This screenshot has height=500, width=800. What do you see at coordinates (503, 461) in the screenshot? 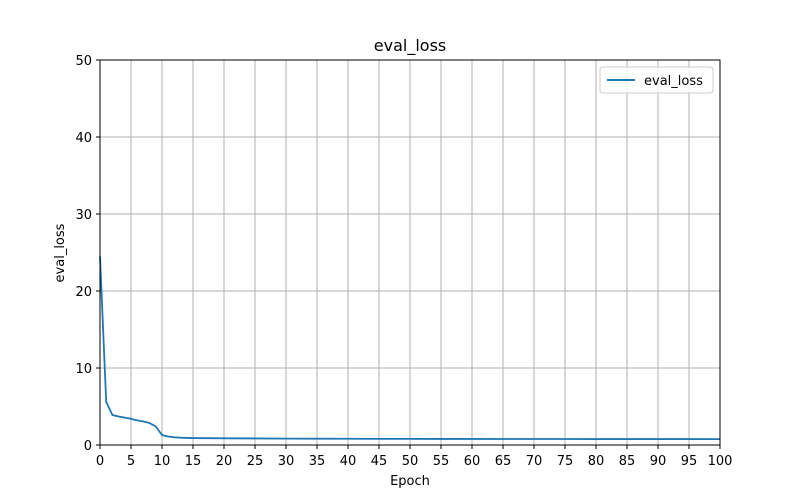
I see `x-tick-label: 65` at bounding box center [503, 461].